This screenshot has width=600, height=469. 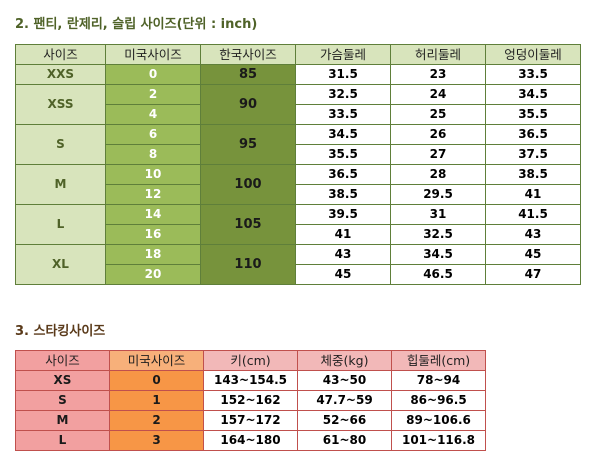 What do you see at coordinates (343, 174) in the screenshot?
I see `chest-cell: 36.5` at bounding box center [343, 174].